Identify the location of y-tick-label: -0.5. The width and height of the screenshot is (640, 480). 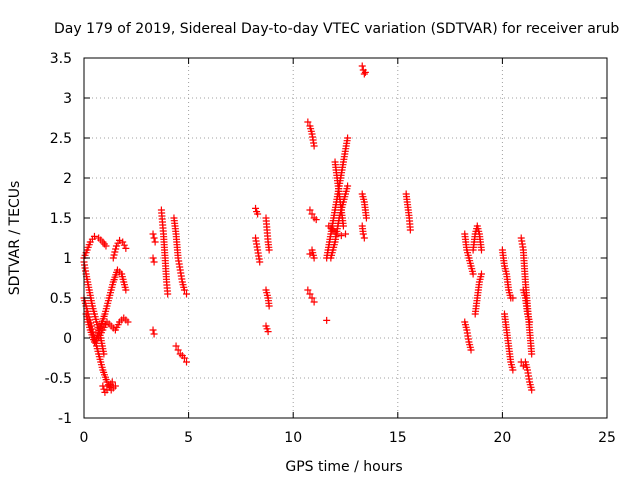
(58, 379).